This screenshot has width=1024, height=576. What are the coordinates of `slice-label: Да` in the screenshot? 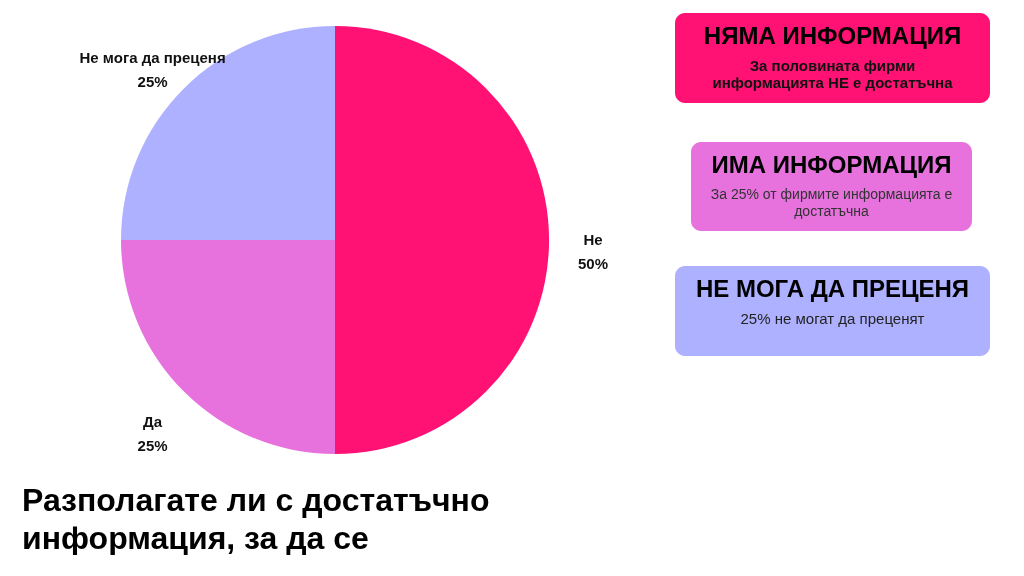 It's located at (153, 422).